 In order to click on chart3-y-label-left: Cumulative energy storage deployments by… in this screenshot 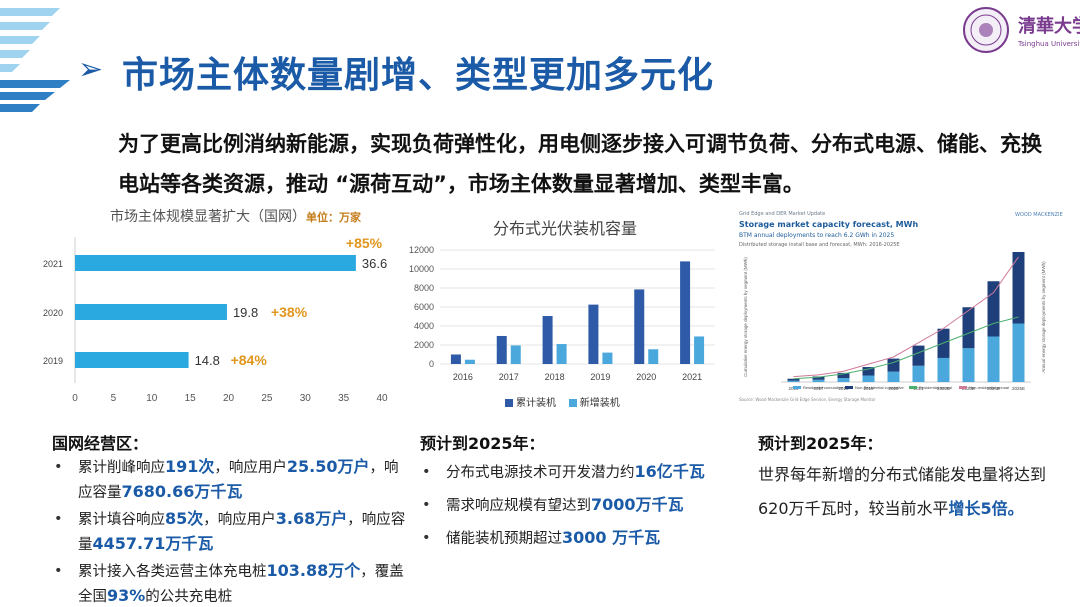, I will do `click(745, 317)`.